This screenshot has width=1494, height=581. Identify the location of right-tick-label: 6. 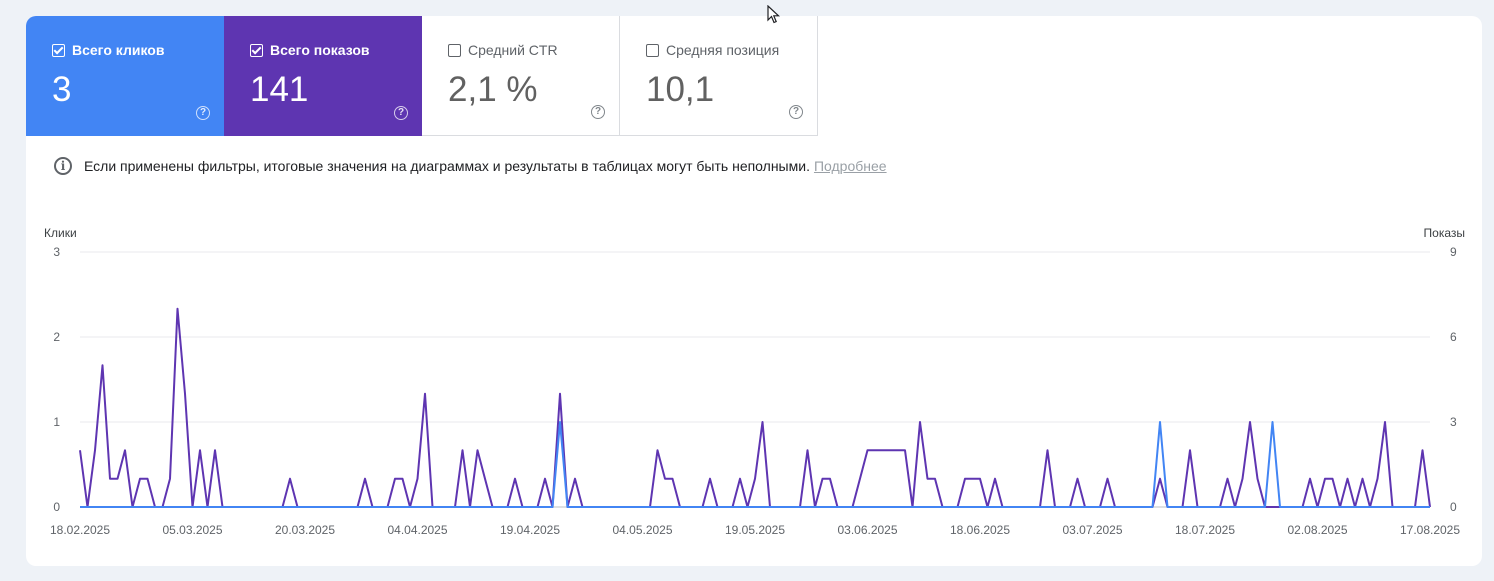
(1453, 337).